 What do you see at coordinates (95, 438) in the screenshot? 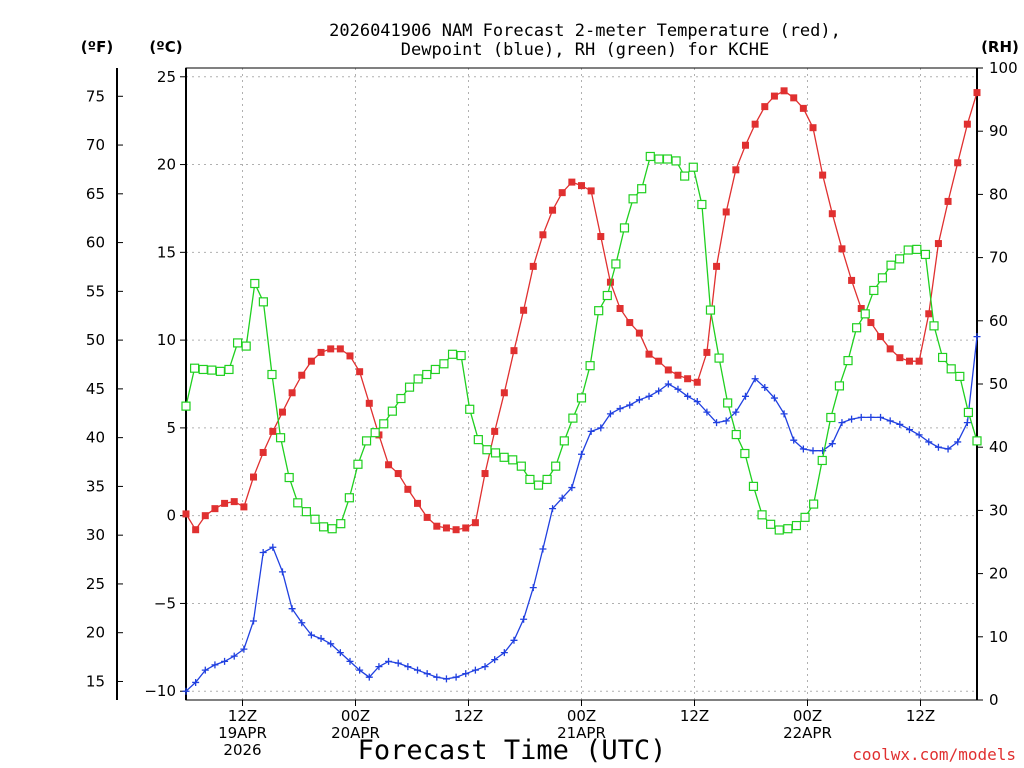
I see `fahrenheit-tick-label: 40` at bounding box center [95, 438].